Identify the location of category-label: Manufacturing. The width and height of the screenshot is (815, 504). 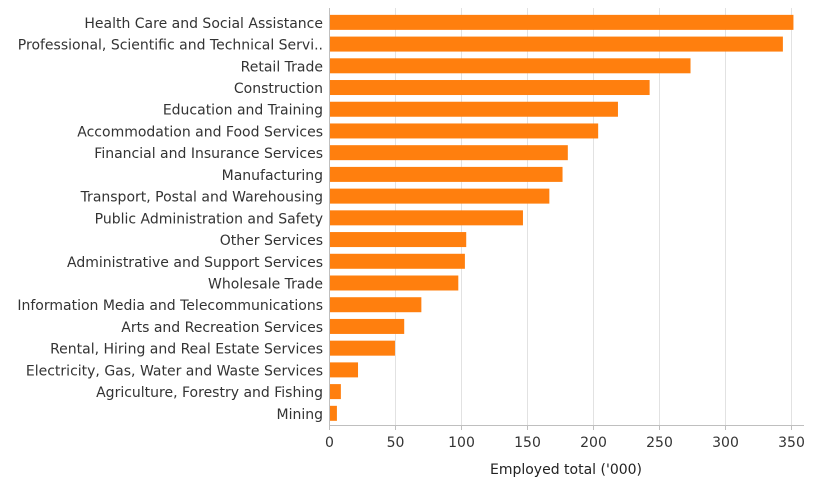
(272, 176).